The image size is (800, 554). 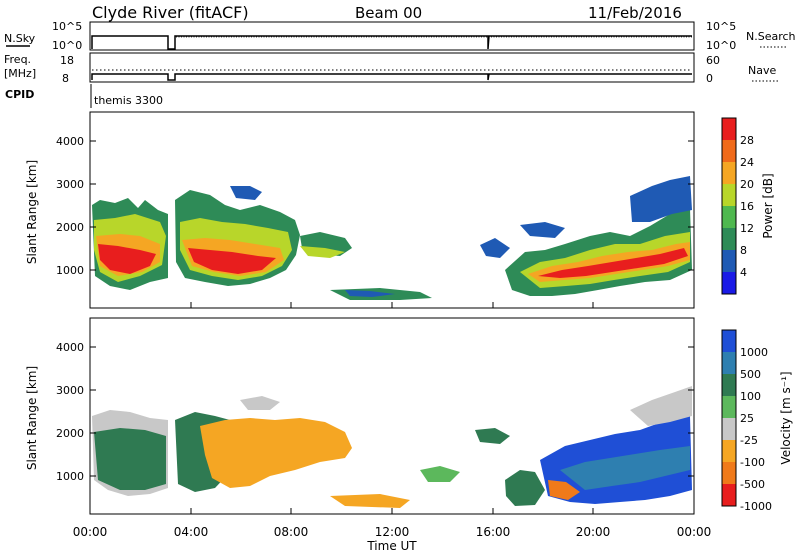 What do you see at coordinates (743, 250) in the screenshot?
I see `power-cb-tick-8: 8` at bounding box center [743, 250].